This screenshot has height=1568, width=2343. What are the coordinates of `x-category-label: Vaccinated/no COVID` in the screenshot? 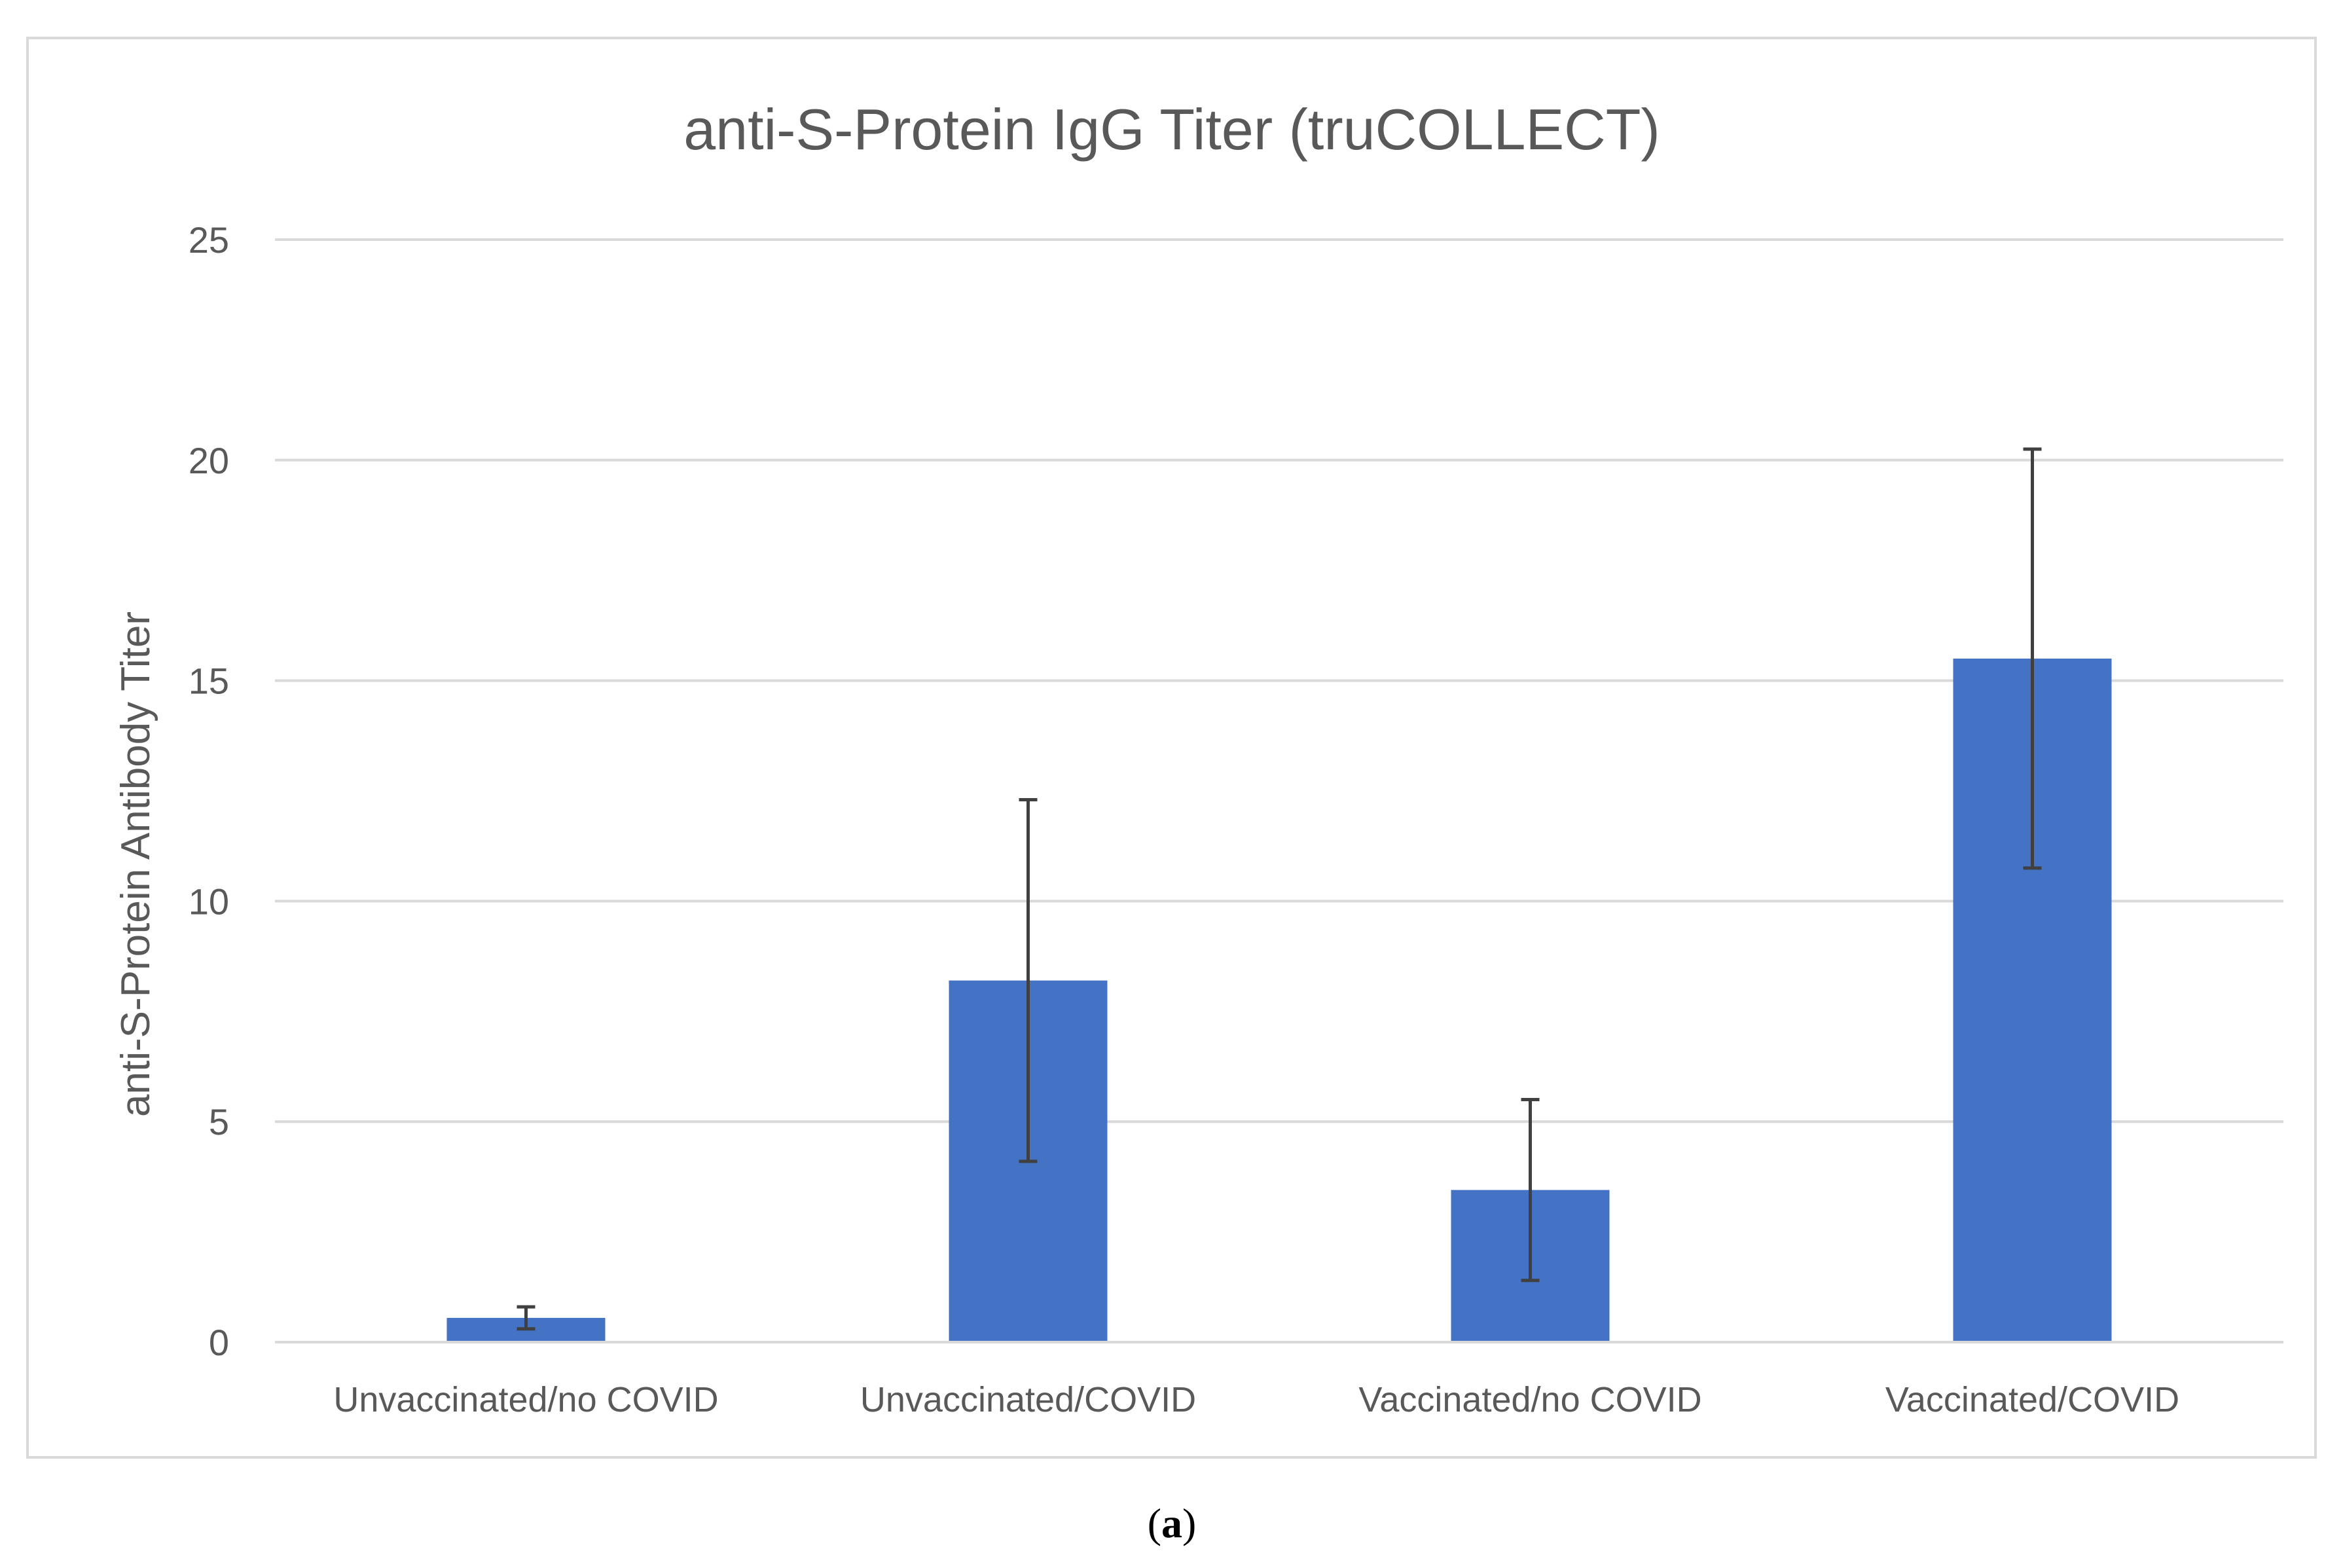 It's located at (1529, 1399).